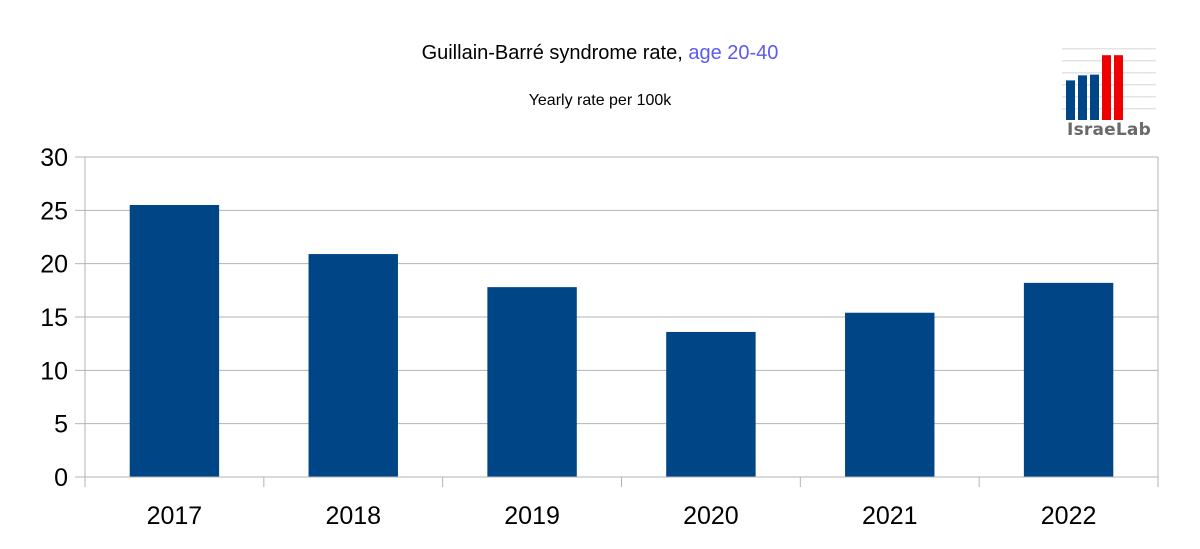  Describe the element at coordinates (61, 478) in the screenshot. I see `y-tick-label: 0` at that location.